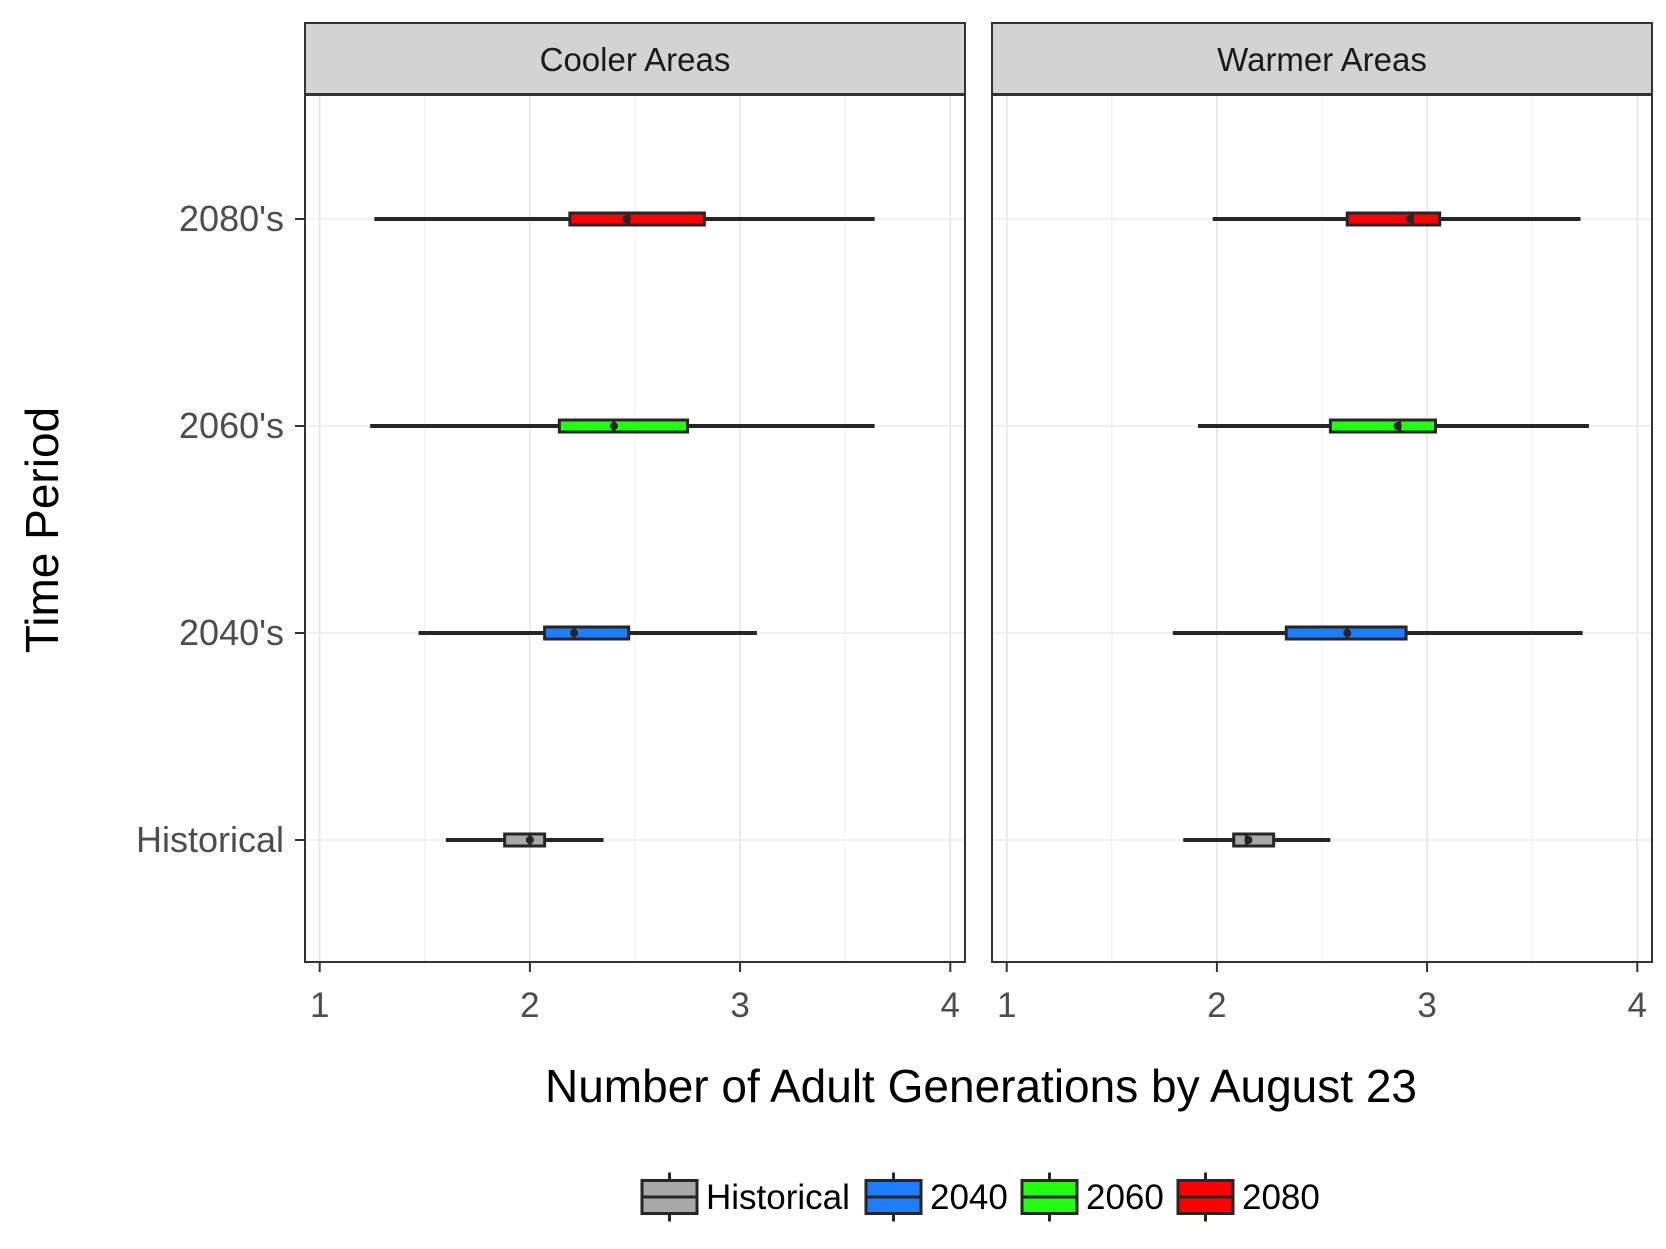  What do you see at coordinates (231, 425) in the screenshot?
I see `y-tick-label: 2060's` at bounding box center [231, 425].